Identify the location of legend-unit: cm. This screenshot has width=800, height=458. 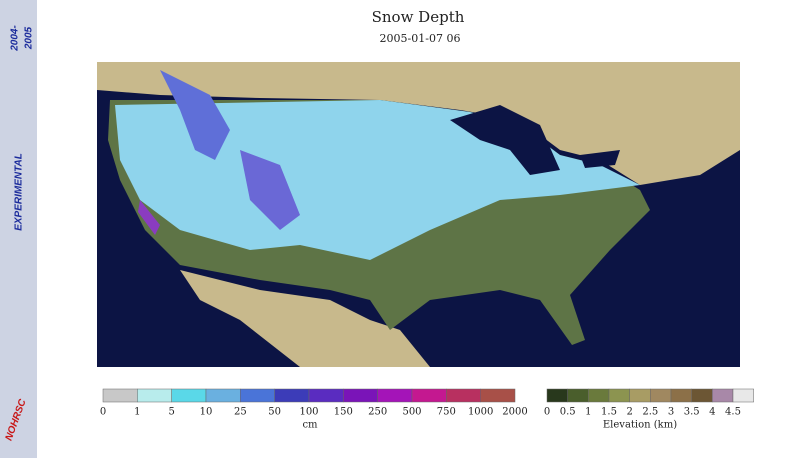
(310, 425).